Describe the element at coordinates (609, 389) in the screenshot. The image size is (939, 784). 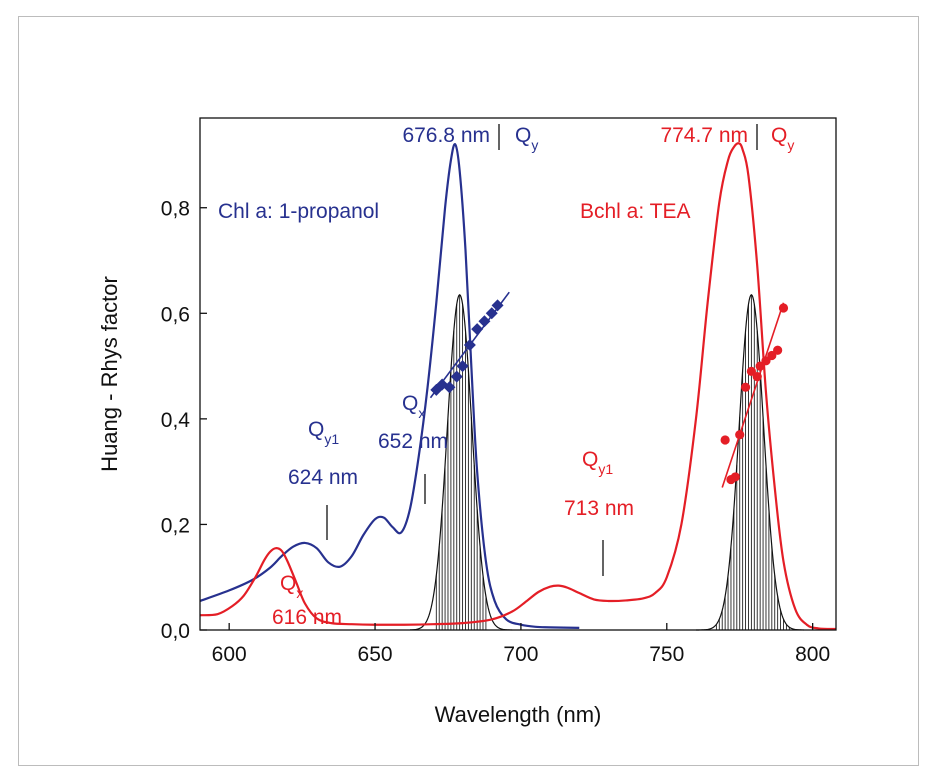
I see `marker-layer` at that location.